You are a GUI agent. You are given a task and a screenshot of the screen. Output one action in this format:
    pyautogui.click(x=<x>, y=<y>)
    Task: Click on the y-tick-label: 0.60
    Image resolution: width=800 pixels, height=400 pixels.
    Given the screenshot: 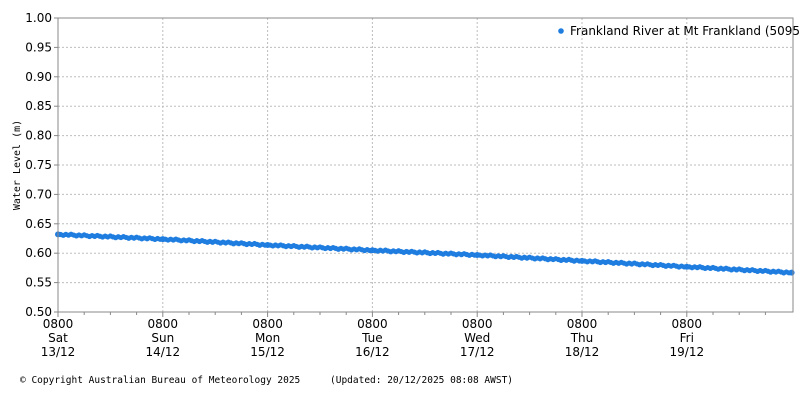 What is the action you would take?
    pyautogui.click(x=38, y=253)
    